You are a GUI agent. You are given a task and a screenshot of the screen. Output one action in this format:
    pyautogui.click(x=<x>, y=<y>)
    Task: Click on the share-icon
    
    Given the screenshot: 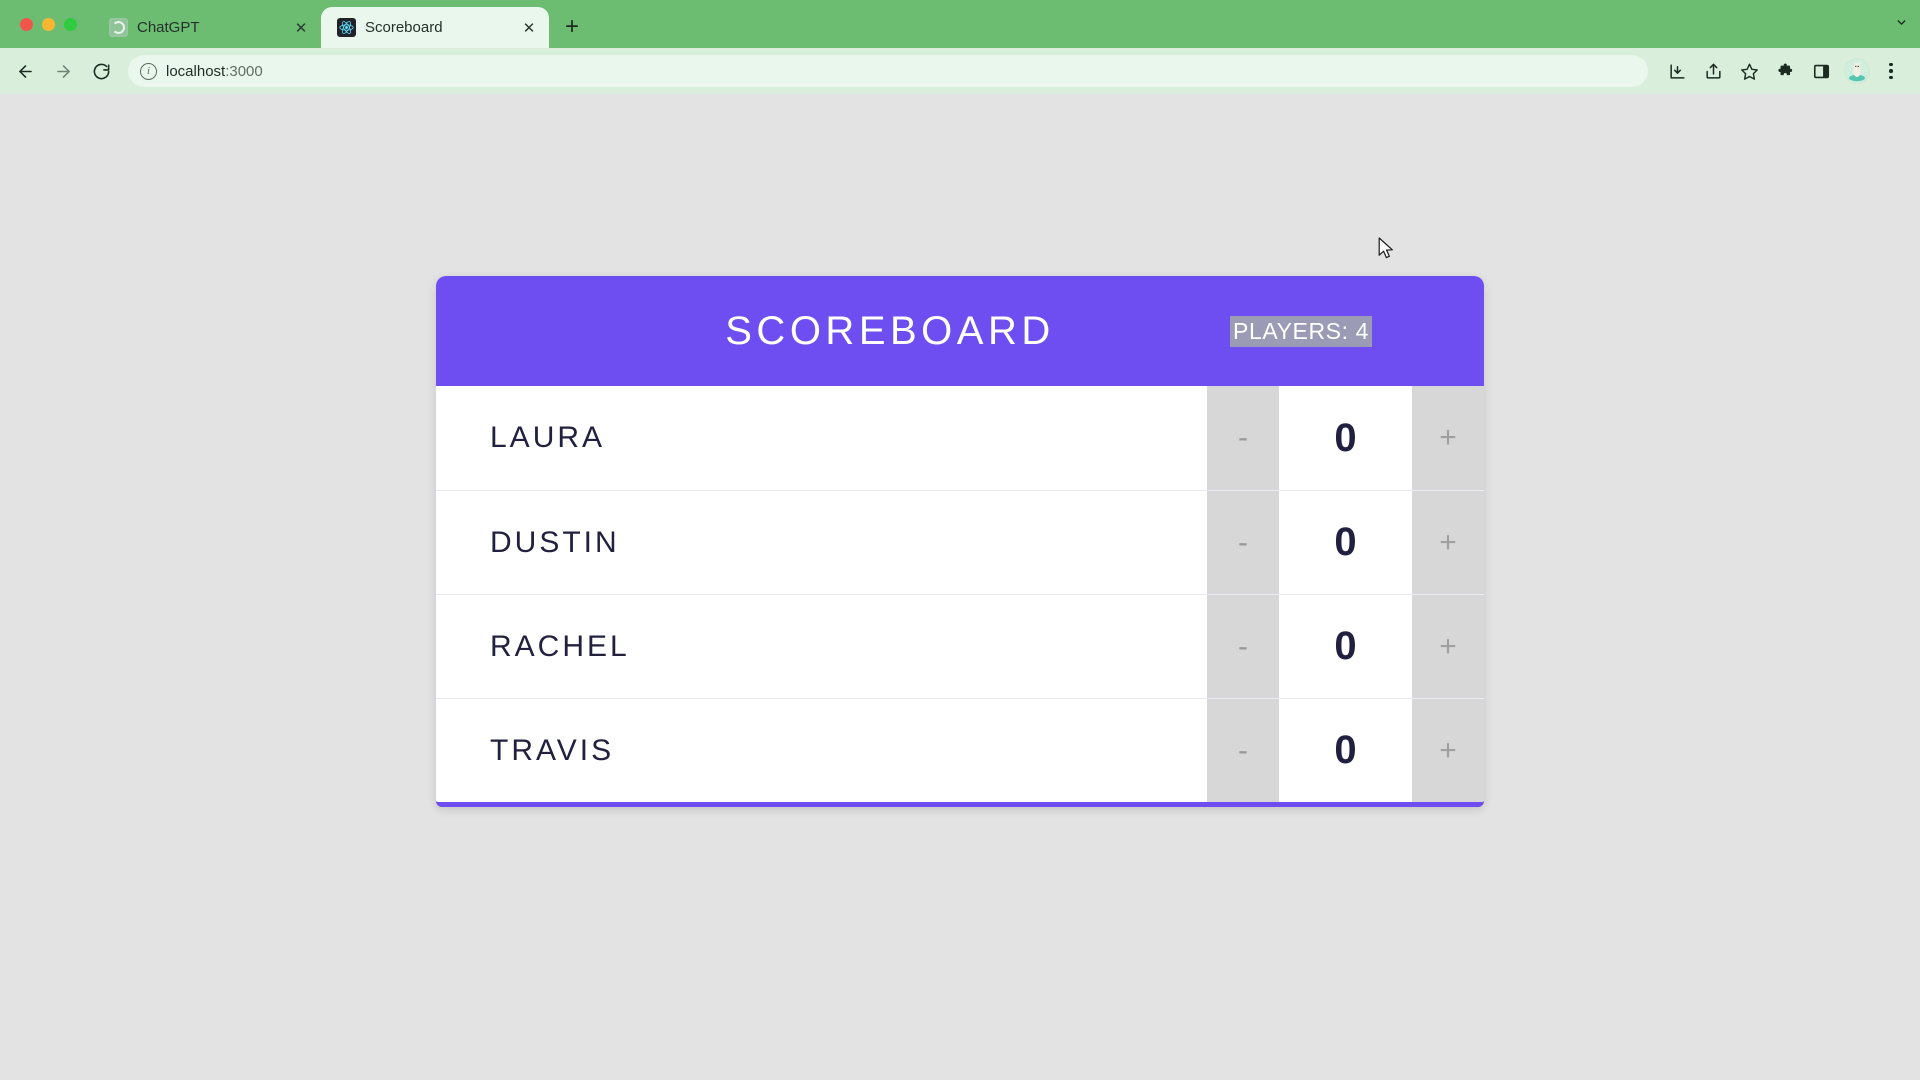 What is the action you would take?
    pyautogui.click(x=1713, y=71)
    